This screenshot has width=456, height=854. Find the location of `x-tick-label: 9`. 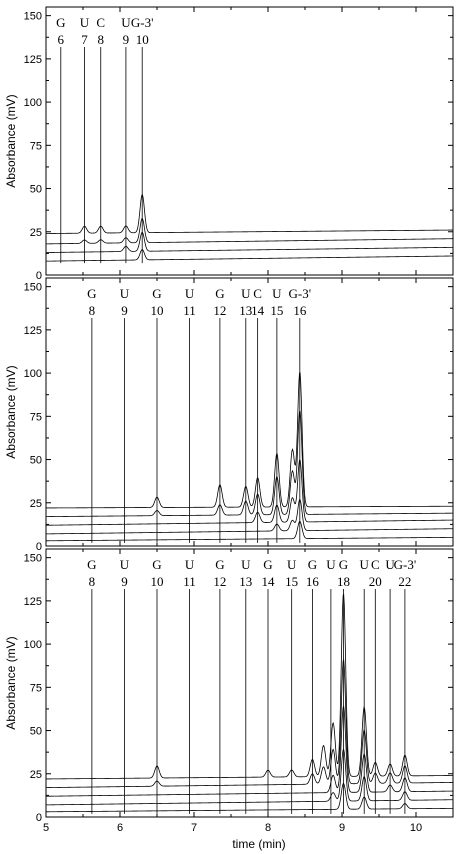

x-tick-label: 9 is located at coordinates (342, 828).